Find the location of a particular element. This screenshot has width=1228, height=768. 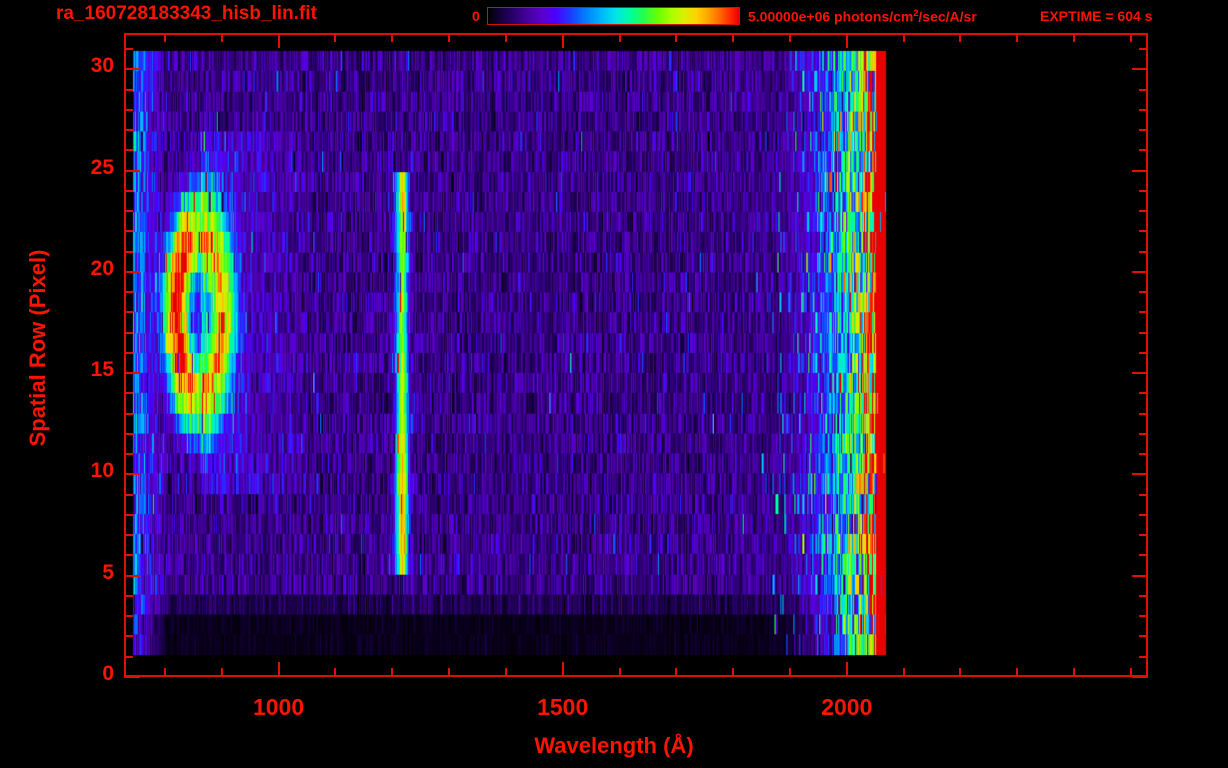

page-title: ra_160728183343_hisb_lin.fit is located at coordinates (186, 13).